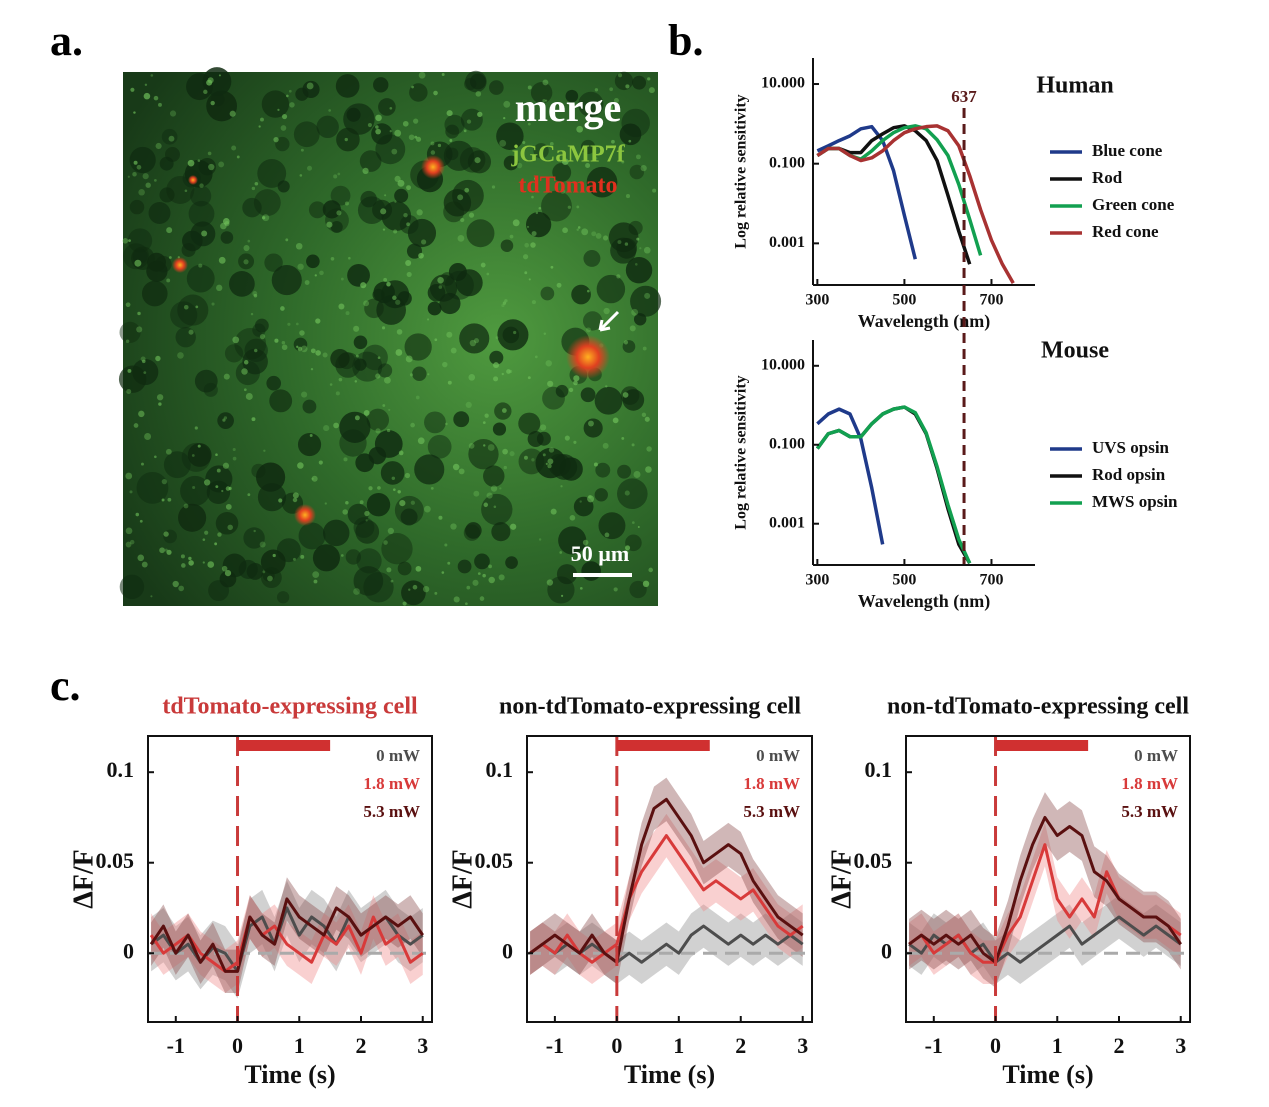  Describe the element at coordinates (66, 40) in the screenshot. I see `panel-label: a.` at that location.